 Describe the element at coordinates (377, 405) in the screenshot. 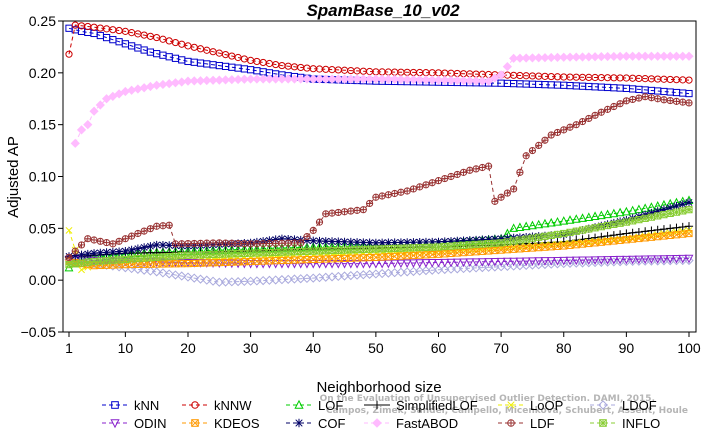

I see `legend-marker-simplifiedlof` at that location.